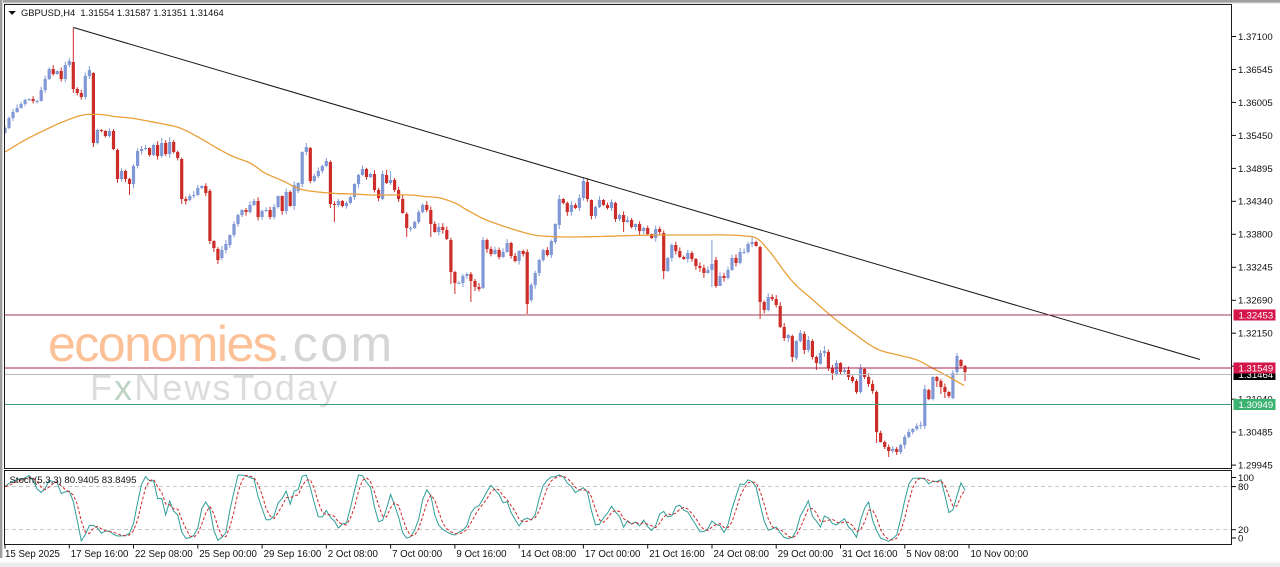 The width and height of the screenshot is (1280, 567). I want to click on svg-text: 1.34340, so click(1255, 202).